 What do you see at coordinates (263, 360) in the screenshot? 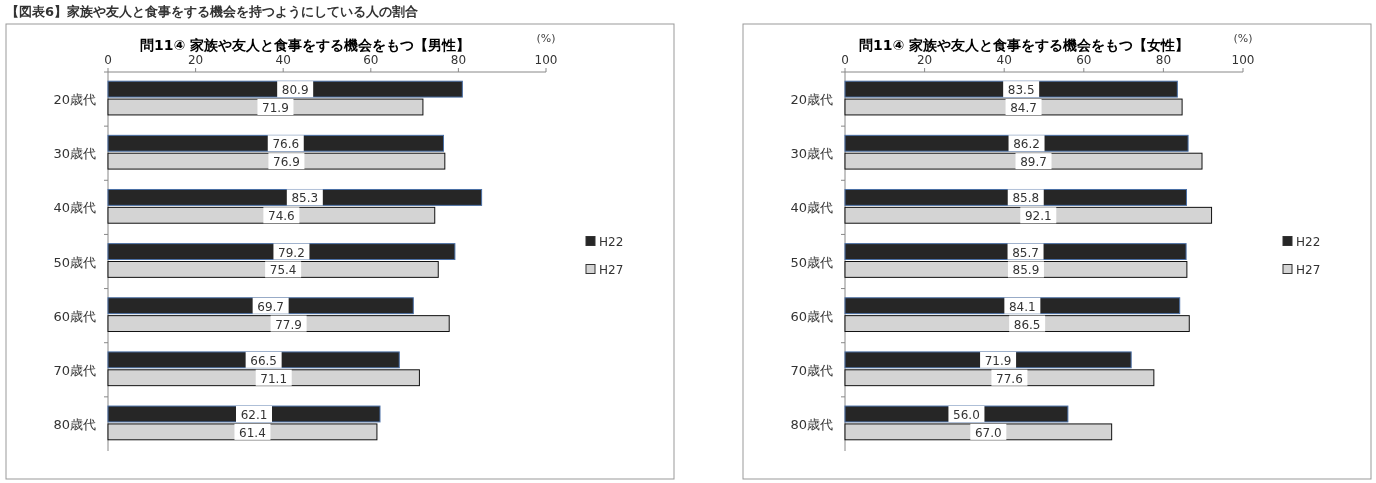
I see `data-label: 66.5` at bounding box center [263, 360].